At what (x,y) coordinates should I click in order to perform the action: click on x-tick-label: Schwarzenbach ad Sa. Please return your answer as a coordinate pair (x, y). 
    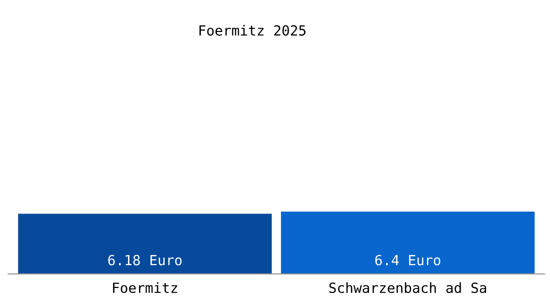
    Looking at the image, I should click on (407, 288).